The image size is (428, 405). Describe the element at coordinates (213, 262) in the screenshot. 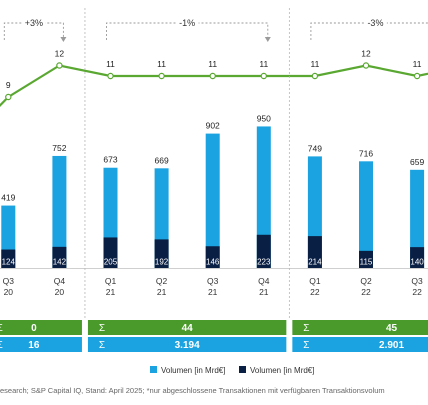

I see `bar-dark-label: 146` at that location.